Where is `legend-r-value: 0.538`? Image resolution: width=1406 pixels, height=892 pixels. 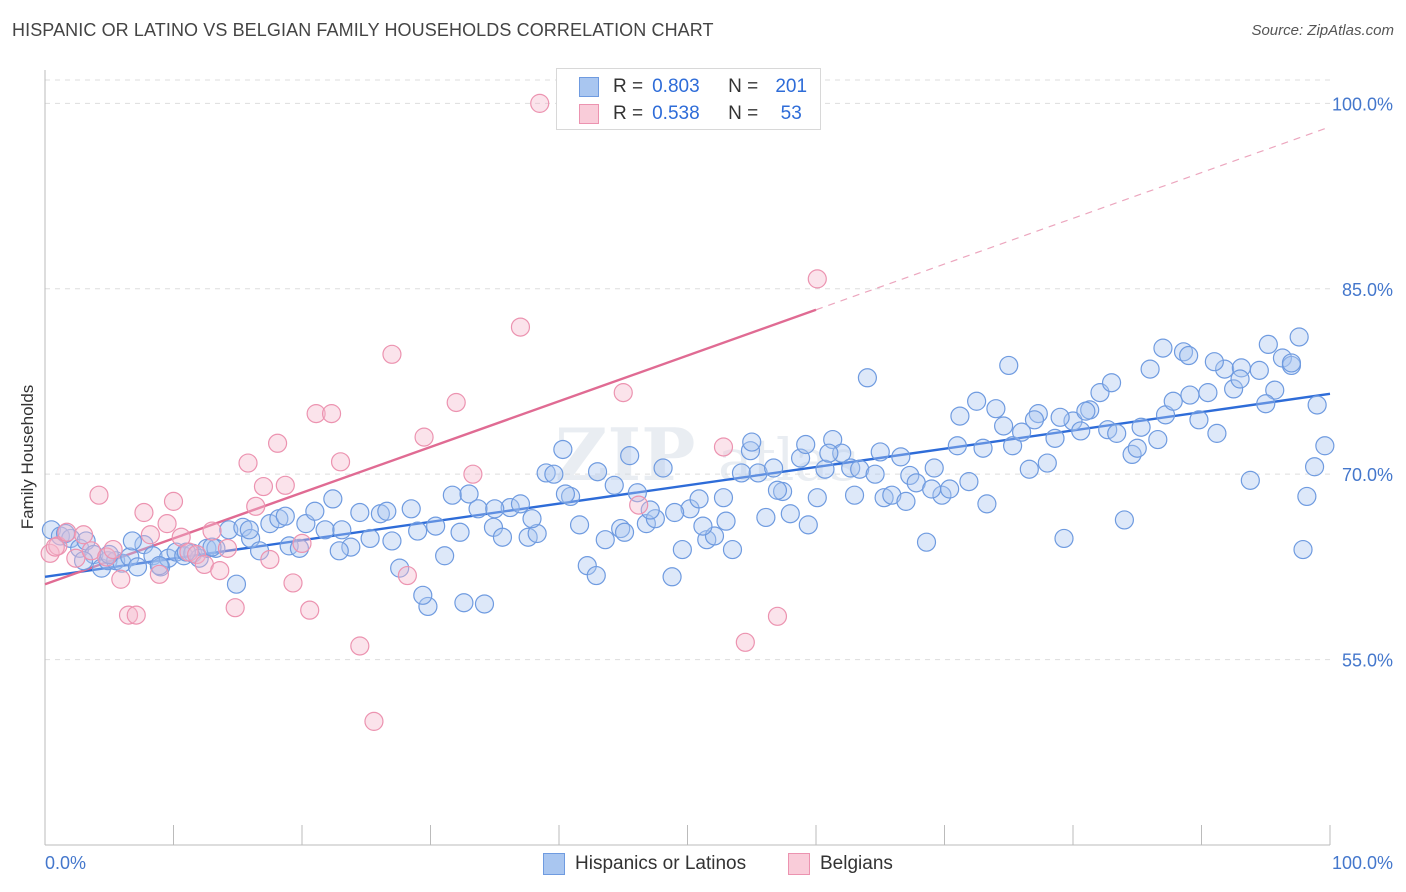
legend-r-value: 0.538 is located at coordinates (676, 113).